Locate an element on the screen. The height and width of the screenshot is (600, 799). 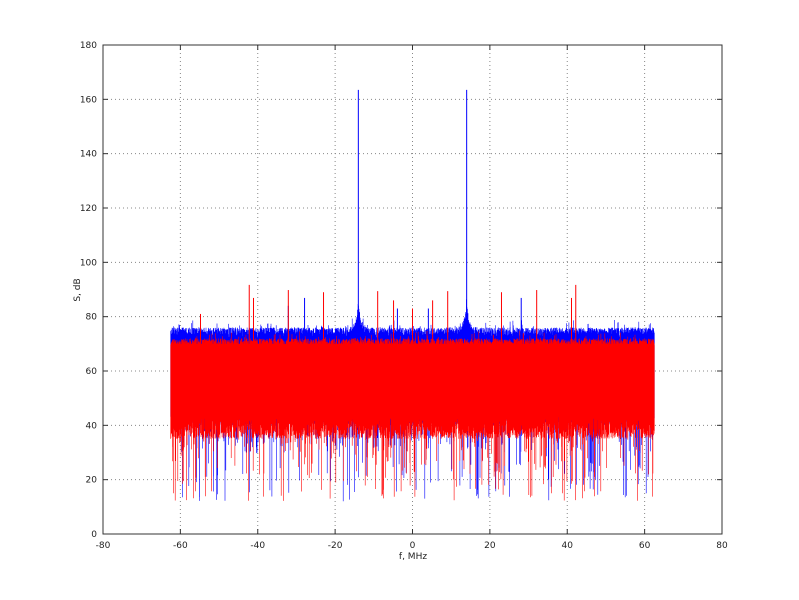
x-tick-label: -40 is located at coordinates (257, 546).